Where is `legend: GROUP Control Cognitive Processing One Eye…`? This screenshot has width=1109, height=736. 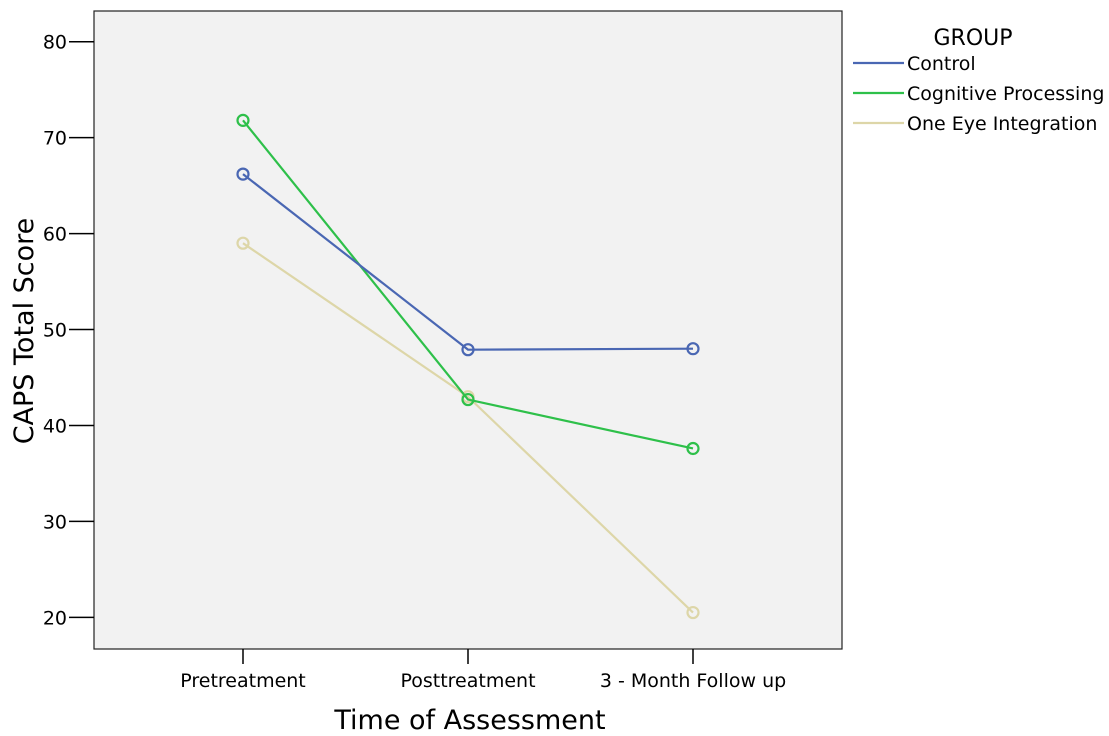 legend: GROUP Control Cognitive Processing One Eye… is located at coordinates (978, 80).